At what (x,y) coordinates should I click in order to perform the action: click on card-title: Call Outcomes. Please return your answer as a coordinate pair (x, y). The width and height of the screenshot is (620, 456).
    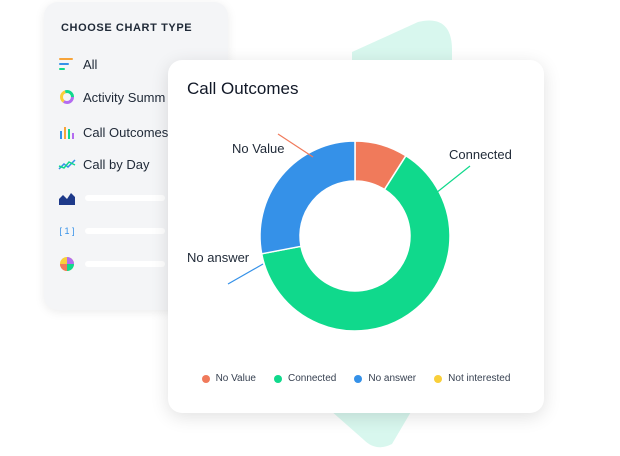
    Looking at the image, I should click on (243, 88).